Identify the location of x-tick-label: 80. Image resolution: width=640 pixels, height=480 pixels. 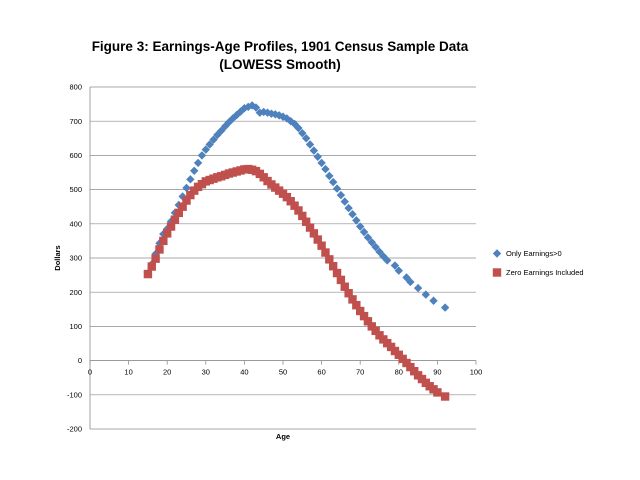
(399, 372).